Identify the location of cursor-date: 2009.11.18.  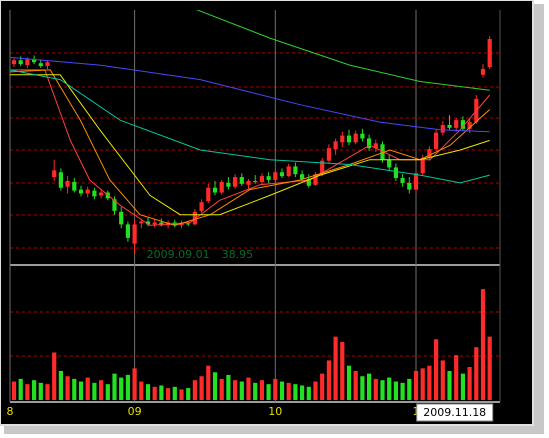
(454, 412).